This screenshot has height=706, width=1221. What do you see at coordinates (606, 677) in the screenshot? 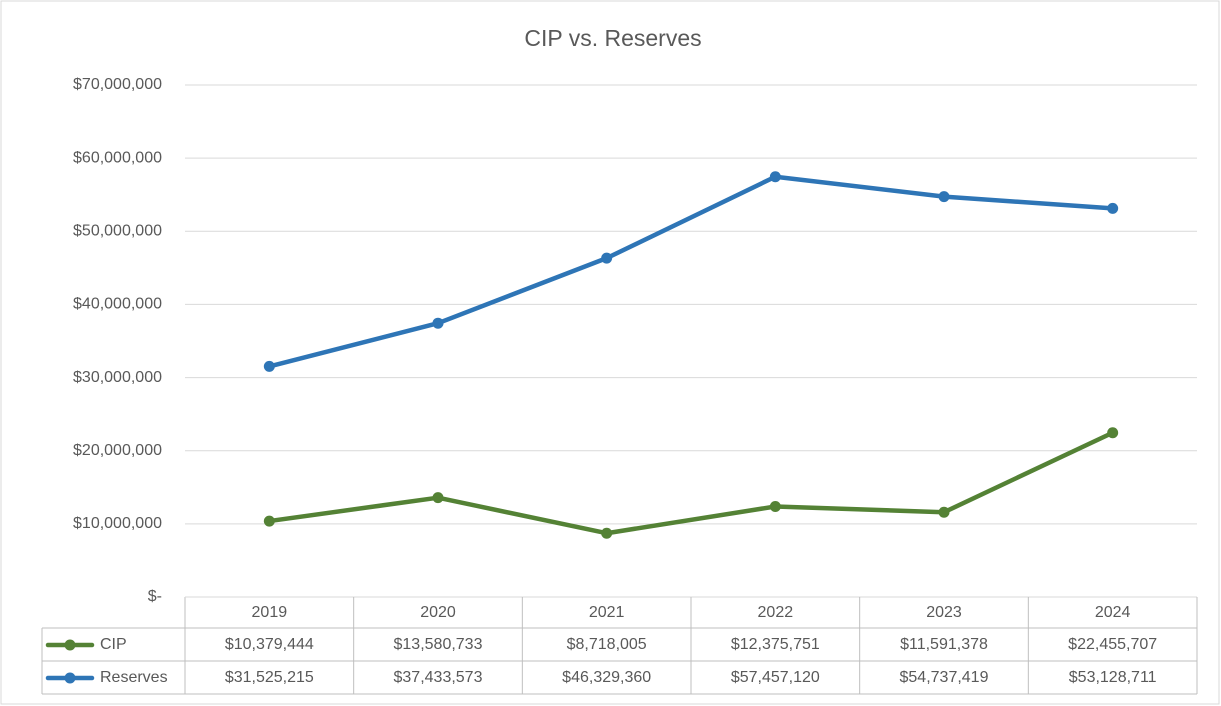
I see `table-value: $46,329,360` at bounding box center [606, 677].